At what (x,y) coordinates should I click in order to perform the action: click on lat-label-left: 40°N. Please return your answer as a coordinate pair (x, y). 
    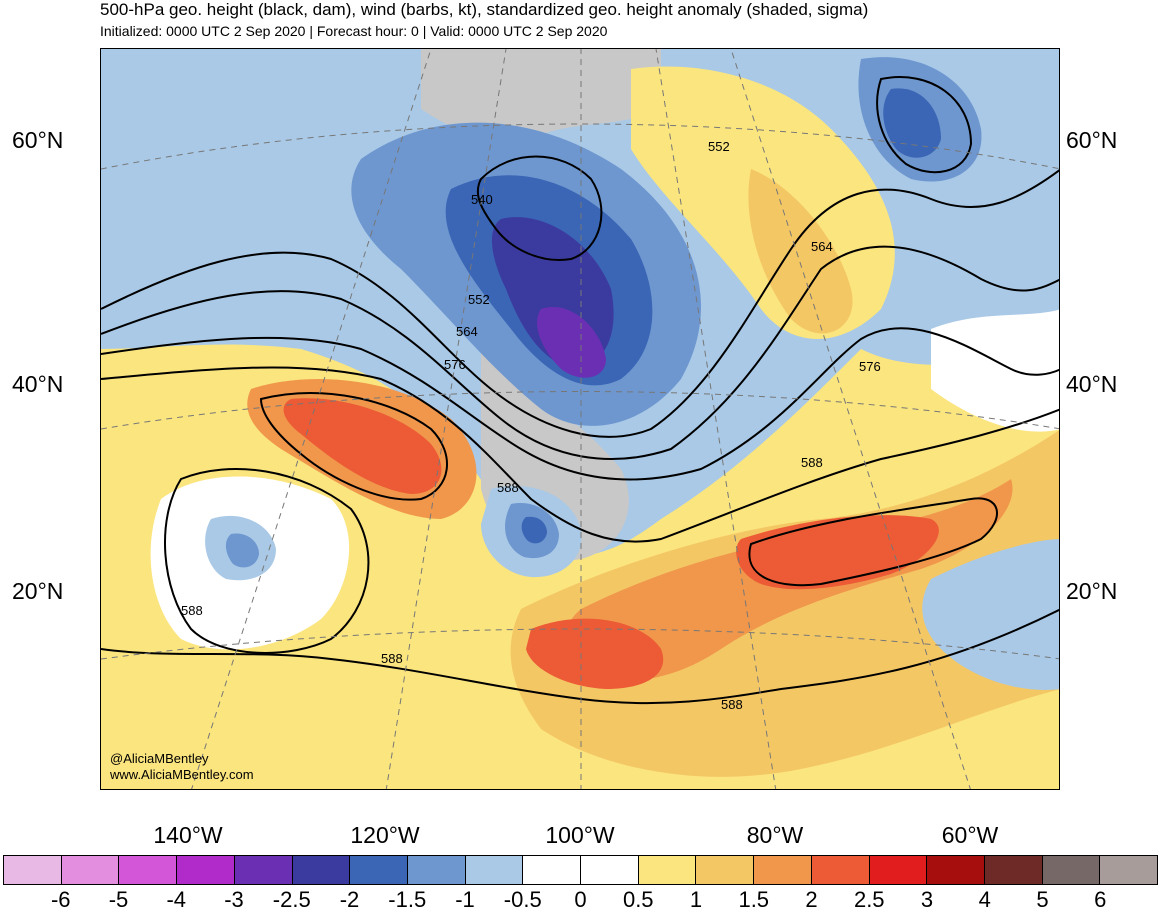
    Looking at the image, I should click on (38, 384).